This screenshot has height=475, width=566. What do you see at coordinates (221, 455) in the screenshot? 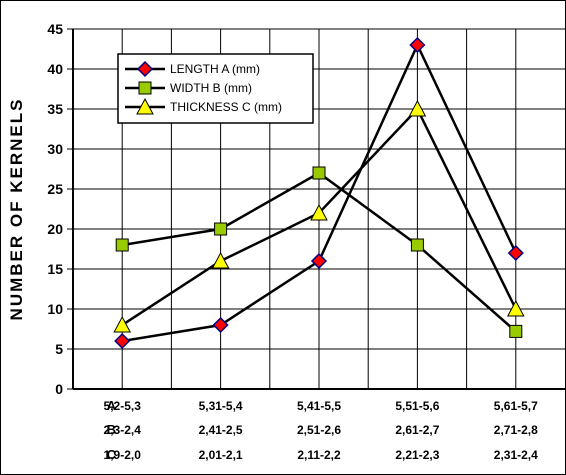
I see `category-label: 2,01-2,1` at bounding box center [221, 455].